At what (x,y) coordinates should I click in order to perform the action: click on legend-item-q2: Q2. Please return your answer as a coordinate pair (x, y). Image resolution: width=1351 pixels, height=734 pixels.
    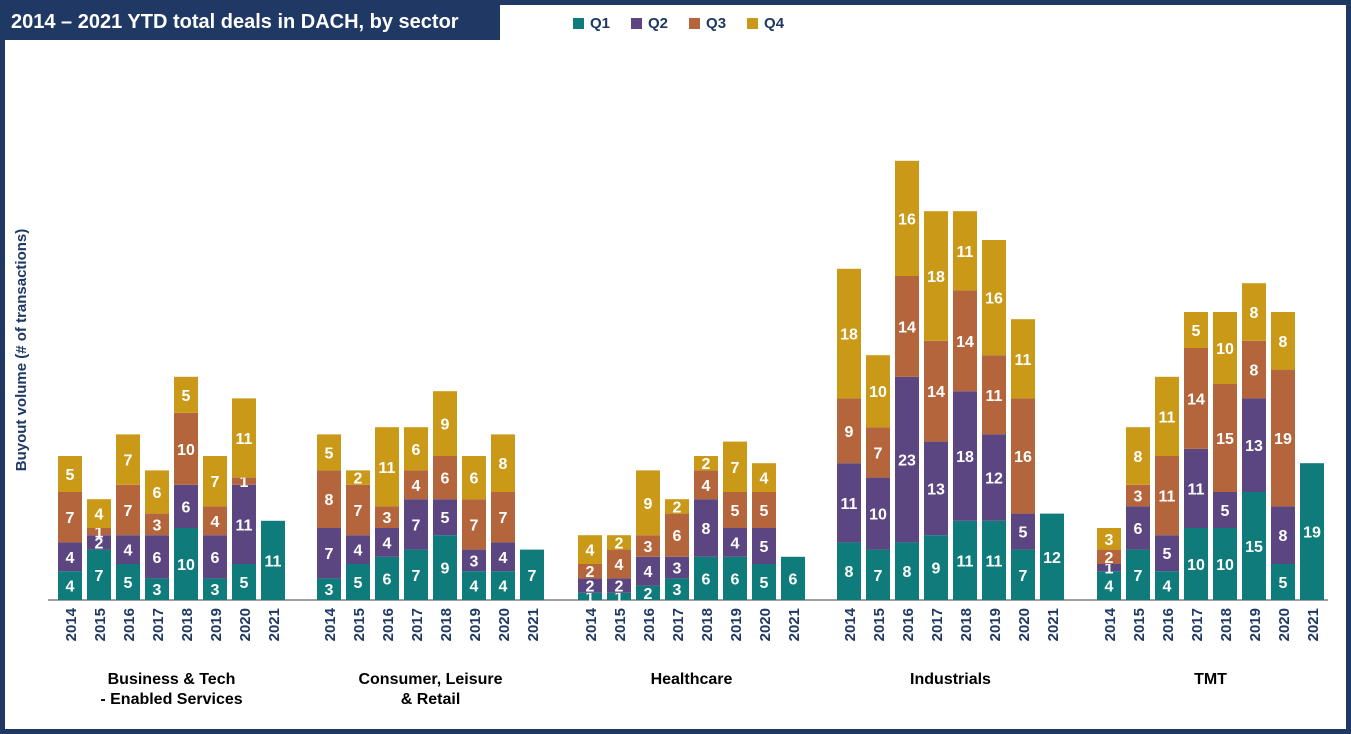
    Looking at the image, I should click on (649, 23).